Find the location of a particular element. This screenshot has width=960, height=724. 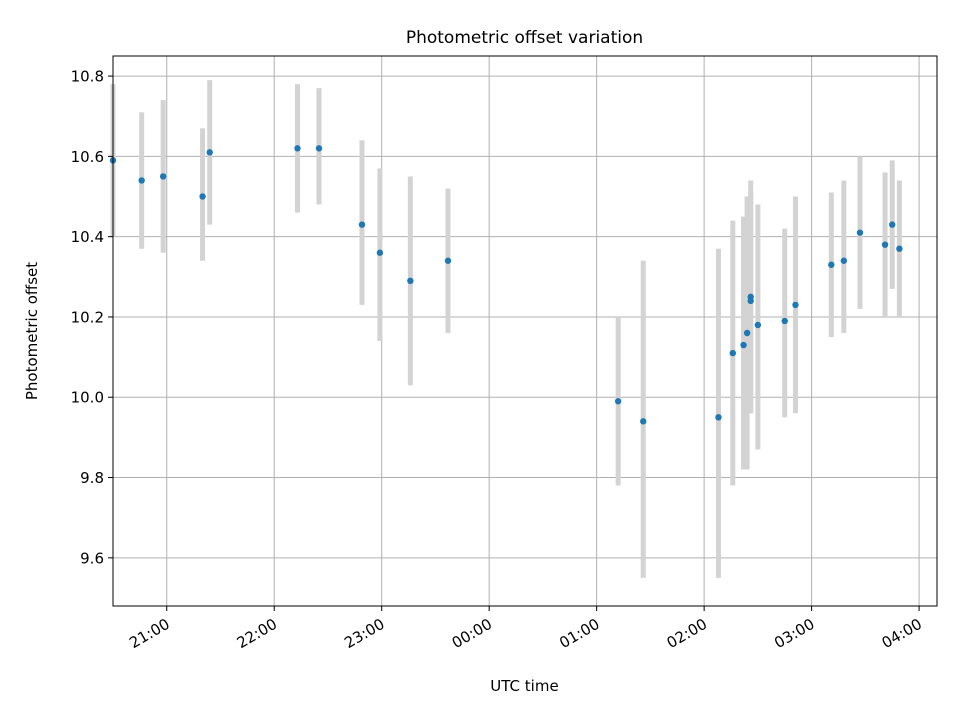

y-tick-label: 9.8 is located at coordinates (92, 478).